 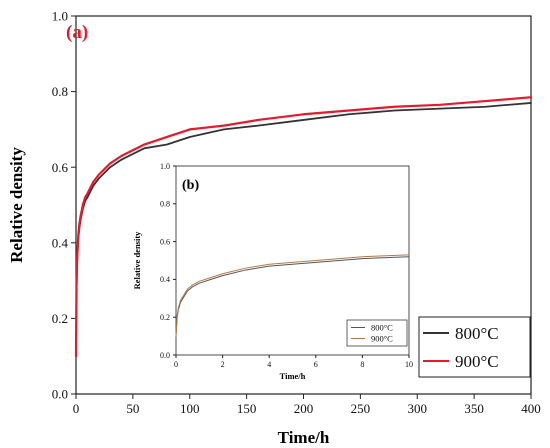 What do you see at coordinates (223, 364) in the screenshot?
I see `x-tick-label: 2` at bounding box center [223, 364].